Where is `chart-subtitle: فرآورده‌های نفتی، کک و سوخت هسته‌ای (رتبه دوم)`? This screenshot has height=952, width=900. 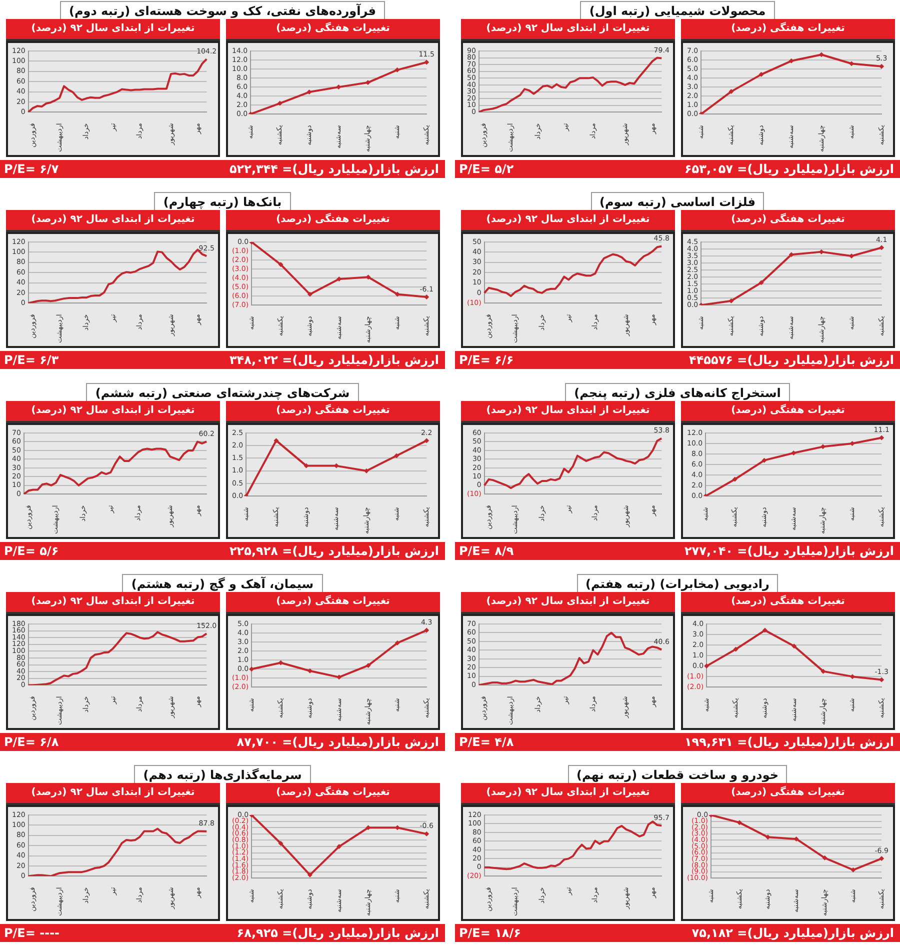 chart-subtitle: فرآورده‌های نفتی، کک و سوخت هسته‌ای (رتبه دوم) is located at coordinates (223, 10).